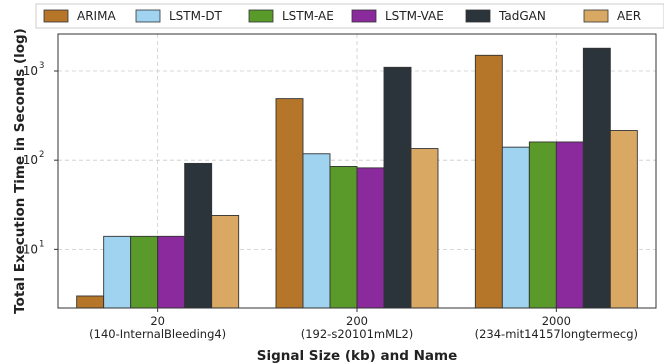 This screenshot has height=364, width=664. I want to click on bar-lstm-dt-2000, so click(515, 227).